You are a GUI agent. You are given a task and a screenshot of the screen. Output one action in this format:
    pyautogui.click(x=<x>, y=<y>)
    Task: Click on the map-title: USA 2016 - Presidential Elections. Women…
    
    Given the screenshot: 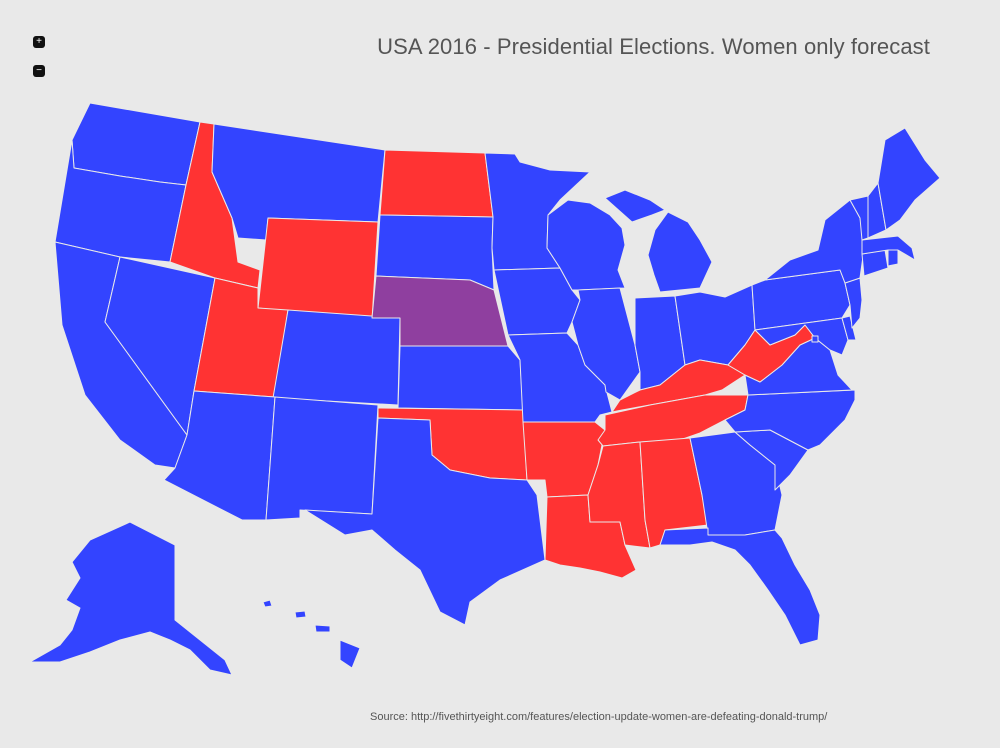 What is the action you would take?
    pyautogui.click(x=653, y=46)
    